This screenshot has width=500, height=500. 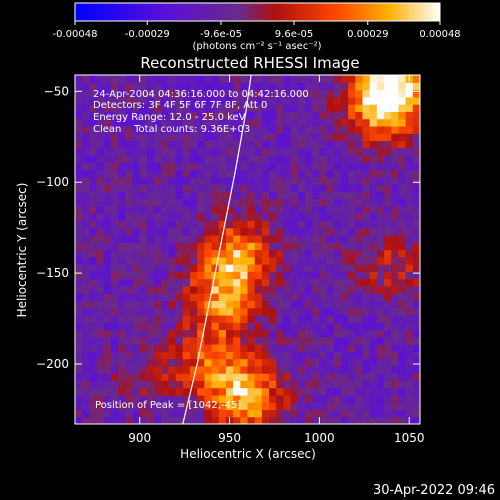 What do you see at coordinates (217, 249) in the screenshot?
I see `solar-limb-line` at bounding box center [217, 249].